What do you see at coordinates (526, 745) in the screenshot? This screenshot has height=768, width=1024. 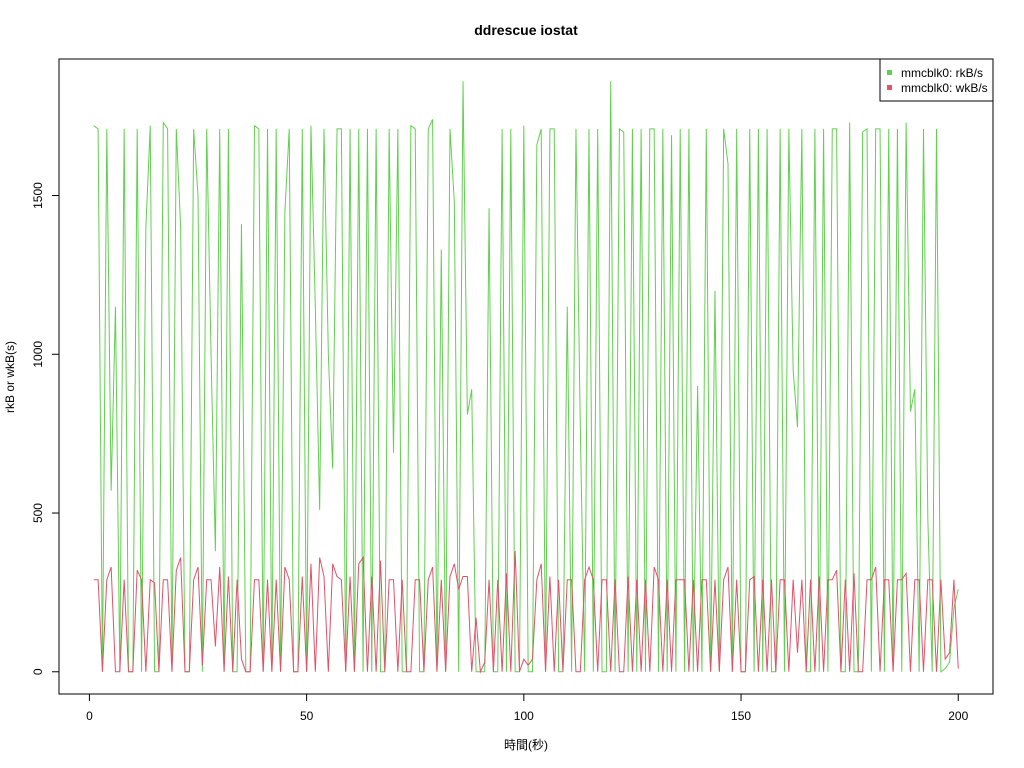 I see `x-axis-label: 時間(秒)` at bounding box center [526, 745].